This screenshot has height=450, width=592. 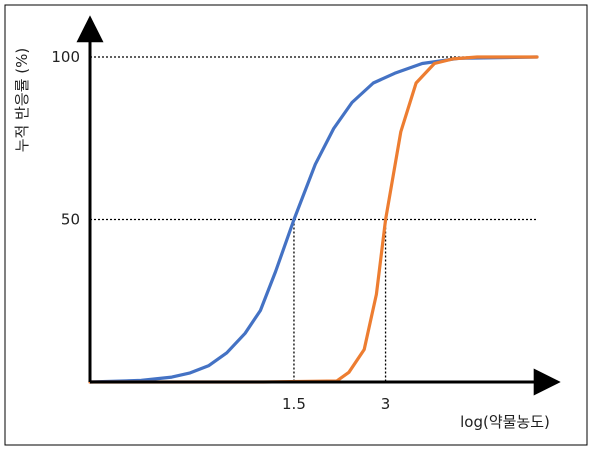 I want to click on x-axis-label: log(약물농도), so click(x=505, y=422).